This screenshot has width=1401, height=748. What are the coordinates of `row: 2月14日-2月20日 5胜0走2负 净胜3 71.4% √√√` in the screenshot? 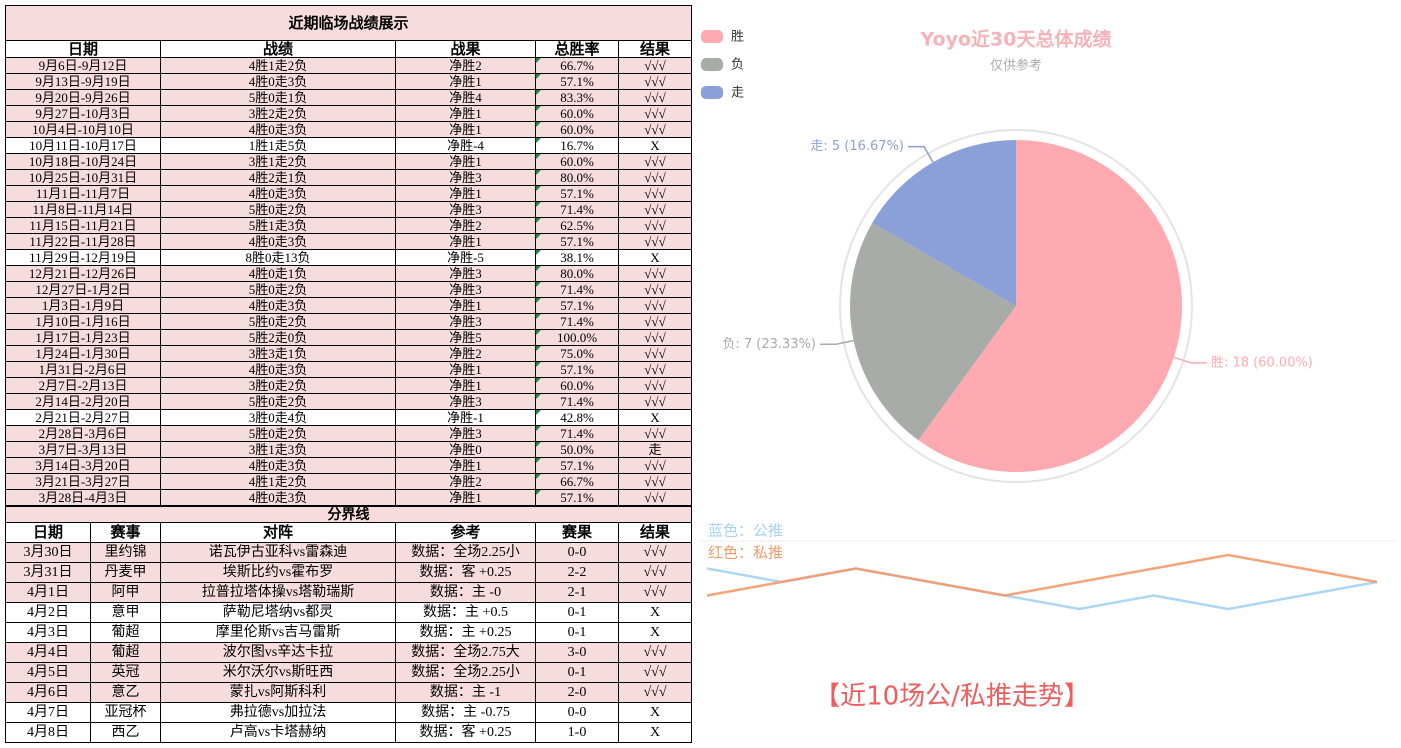 It's located at (348, 401).